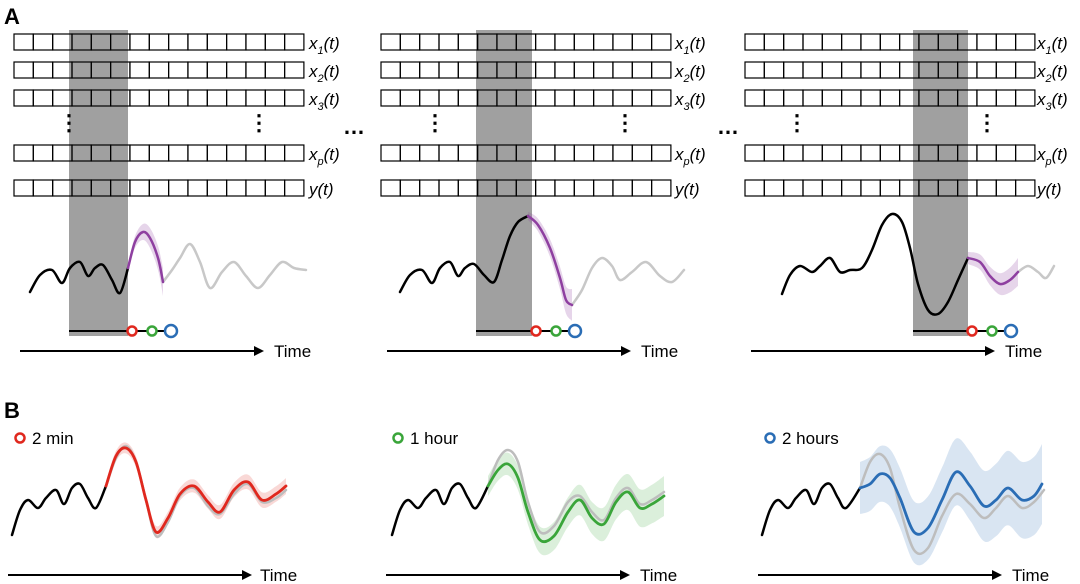 The image size is (1080, 584). I want to click on variable-label: x2(t), so click(1052, 73).